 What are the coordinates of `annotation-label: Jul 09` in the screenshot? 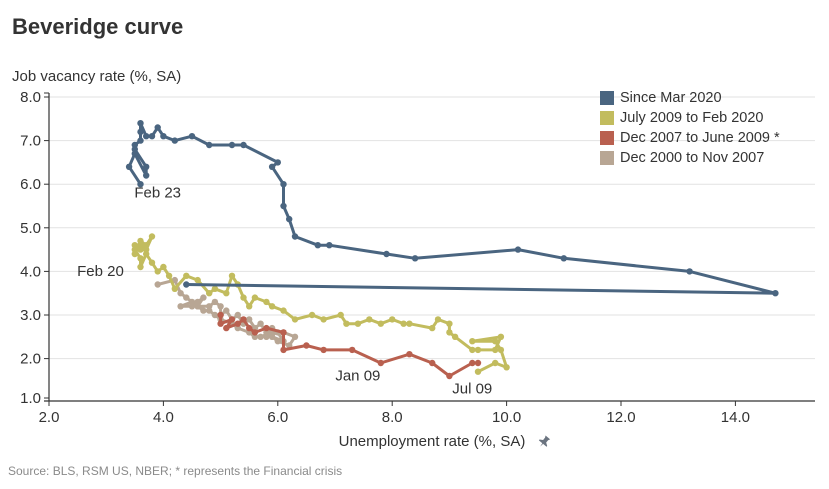 It's located at (472, 388).